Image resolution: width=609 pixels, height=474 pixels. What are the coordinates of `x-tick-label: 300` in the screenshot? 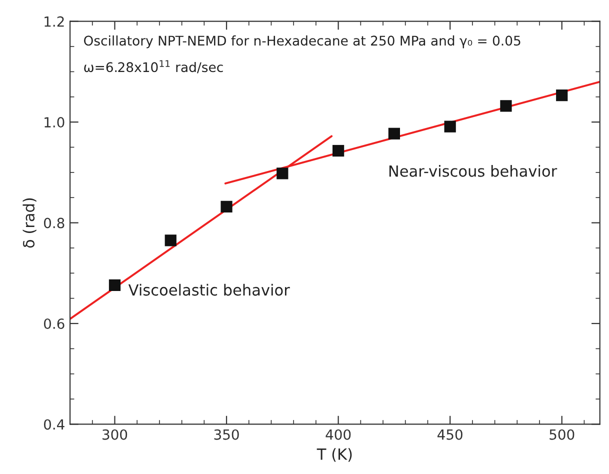 It's located at (115, 434).